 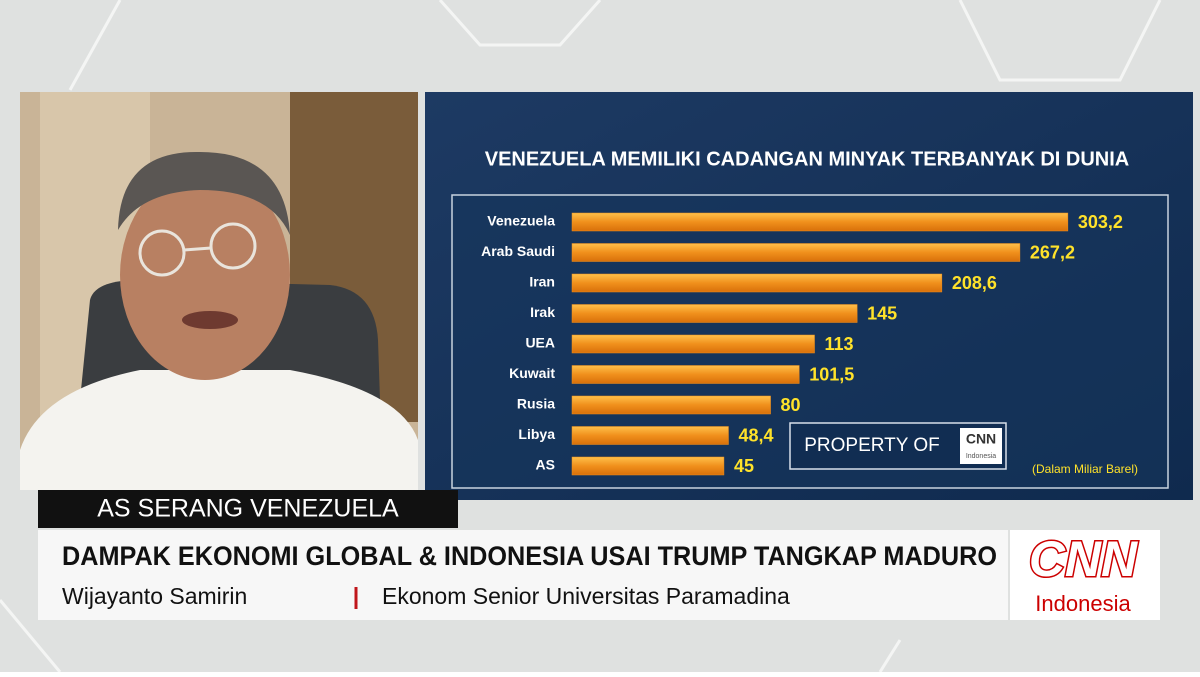 What do you see at coordinates (542, 312) in the screenshot?
I see `category-label: Irak` at bounding box center [542, 312].